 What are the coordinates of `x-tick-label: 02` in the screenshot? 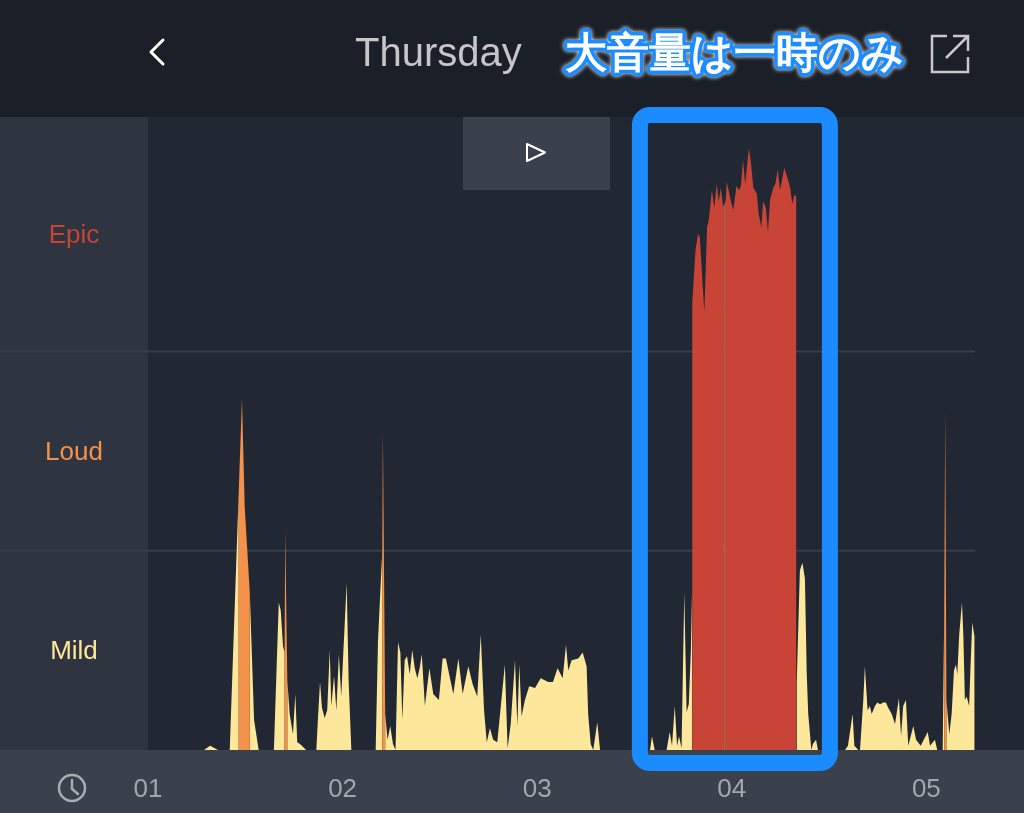 It's located at (343, 788).